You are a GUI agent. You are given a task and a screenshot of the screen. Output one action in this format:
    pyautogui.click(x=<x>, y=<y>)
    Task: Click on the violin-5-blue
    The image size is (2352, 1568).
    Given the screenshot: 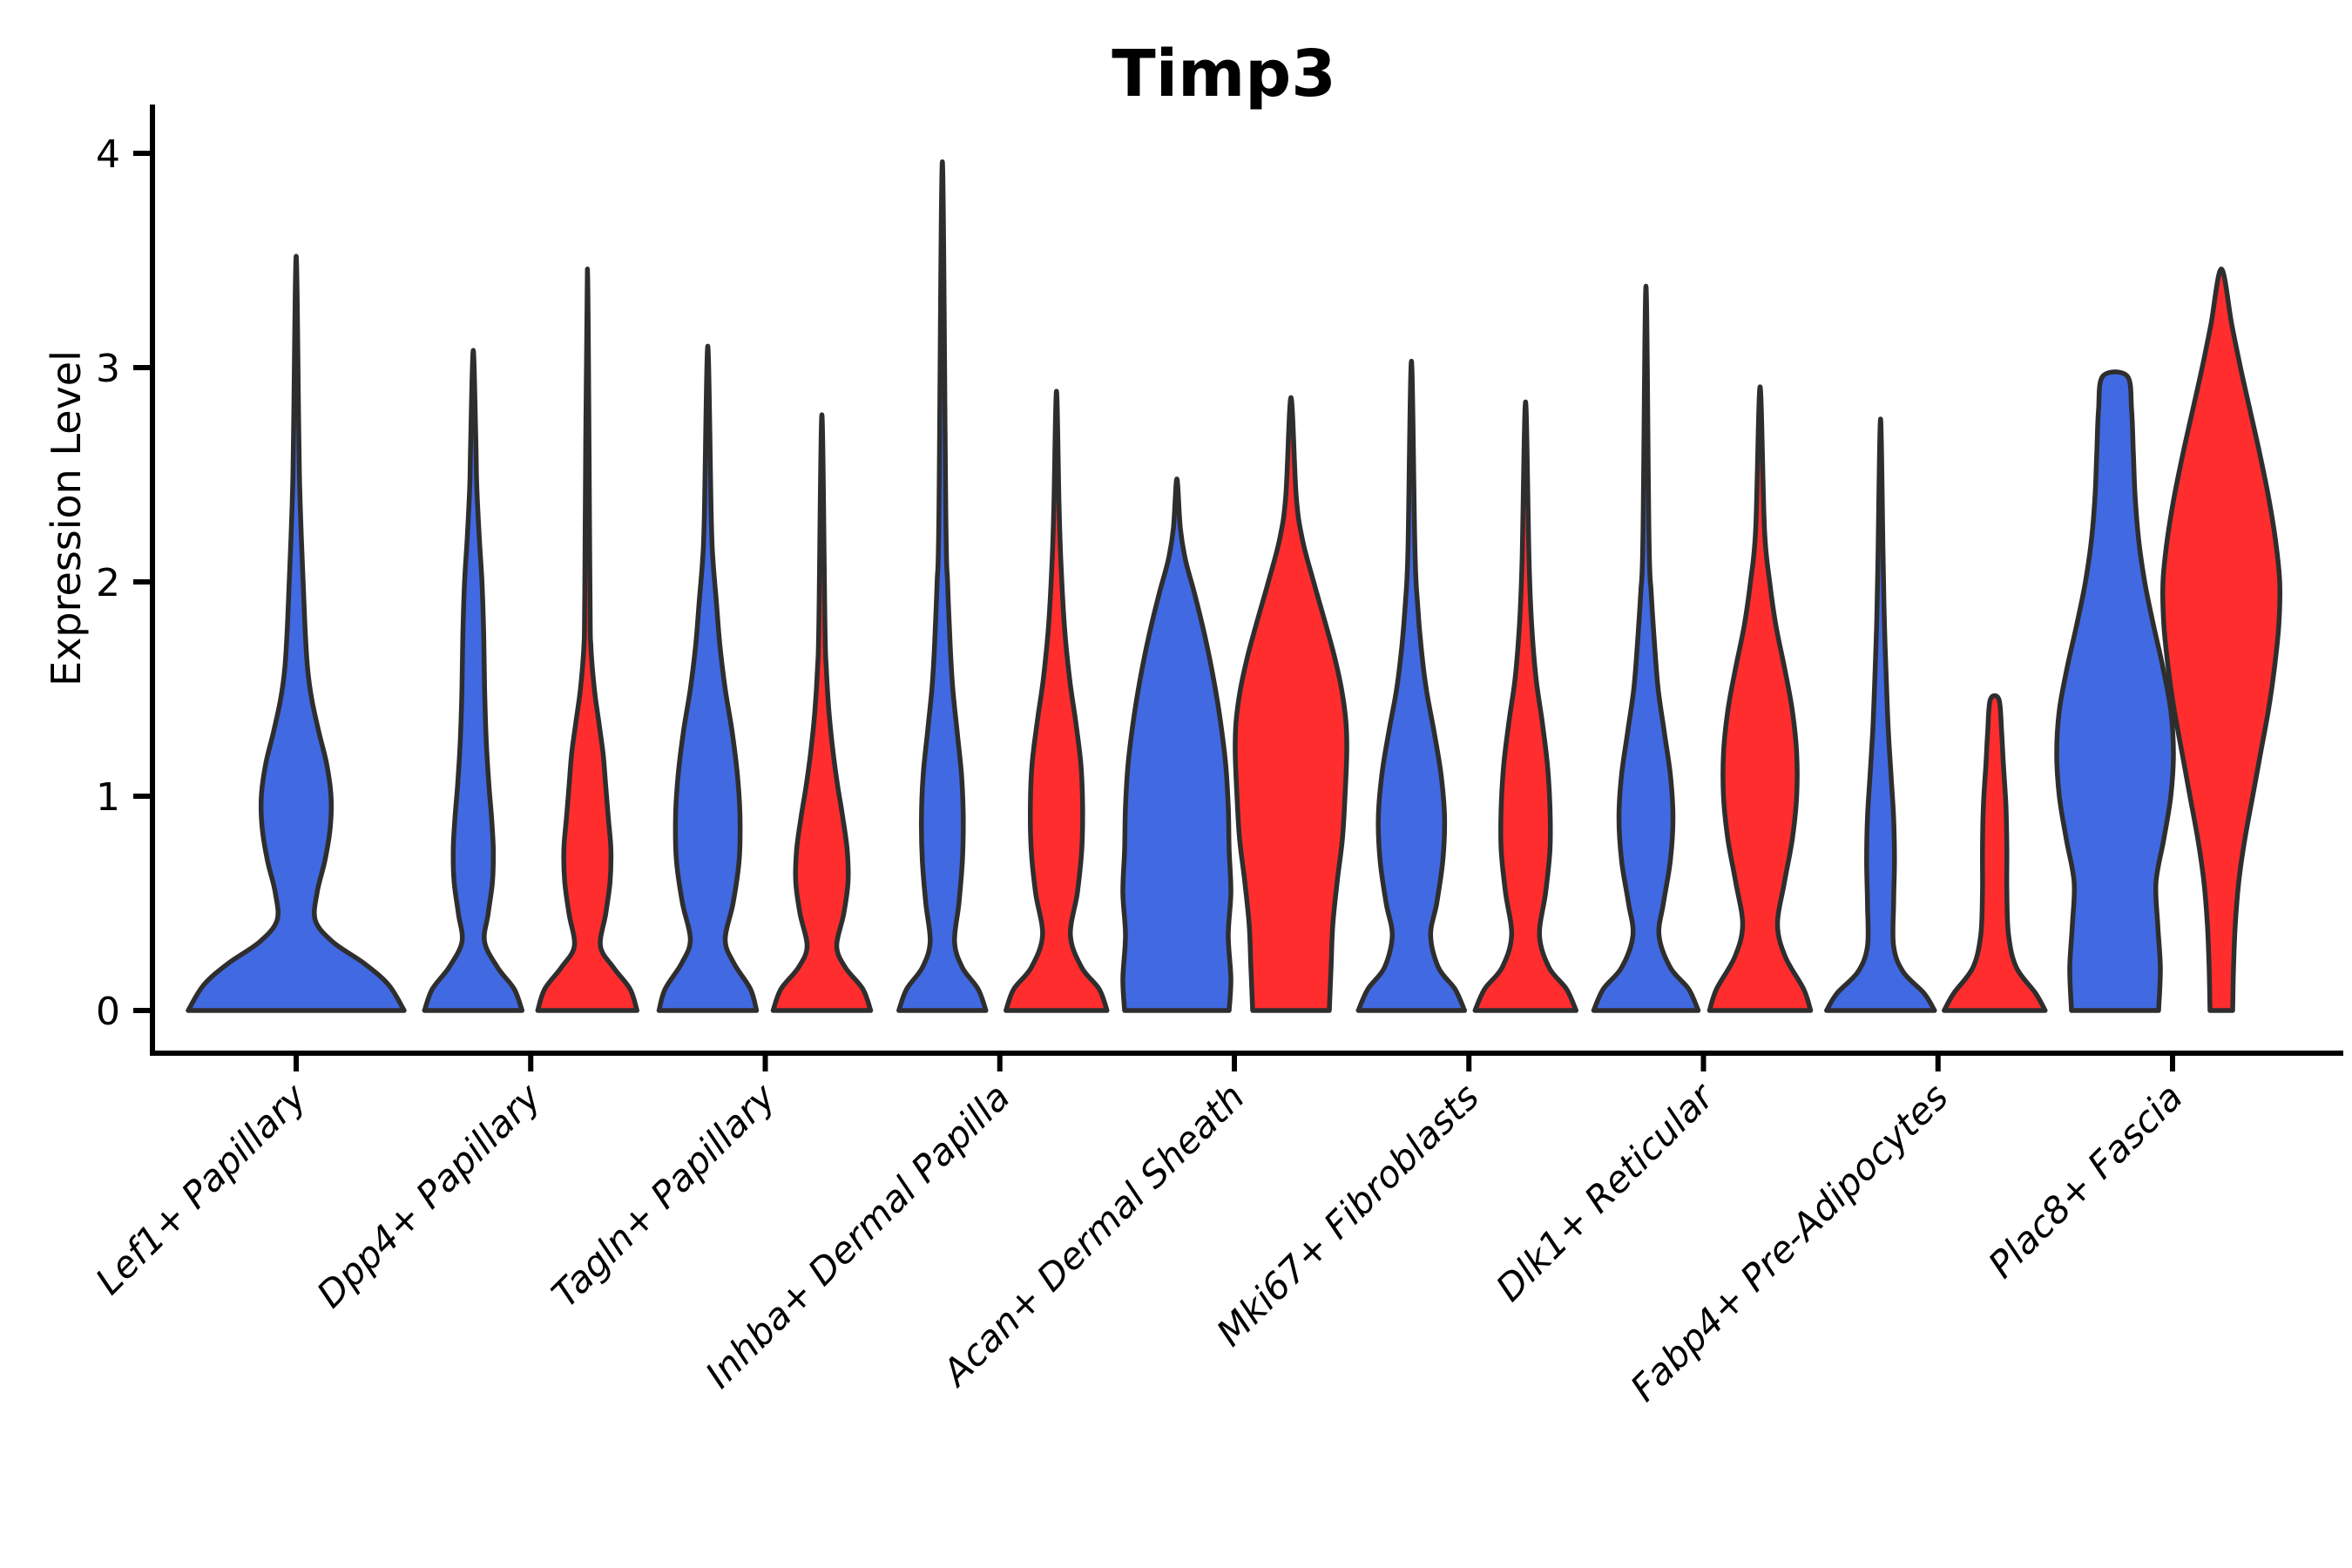 What is the action you would take?
    pyautogui.click(x=1411, y=685)
    